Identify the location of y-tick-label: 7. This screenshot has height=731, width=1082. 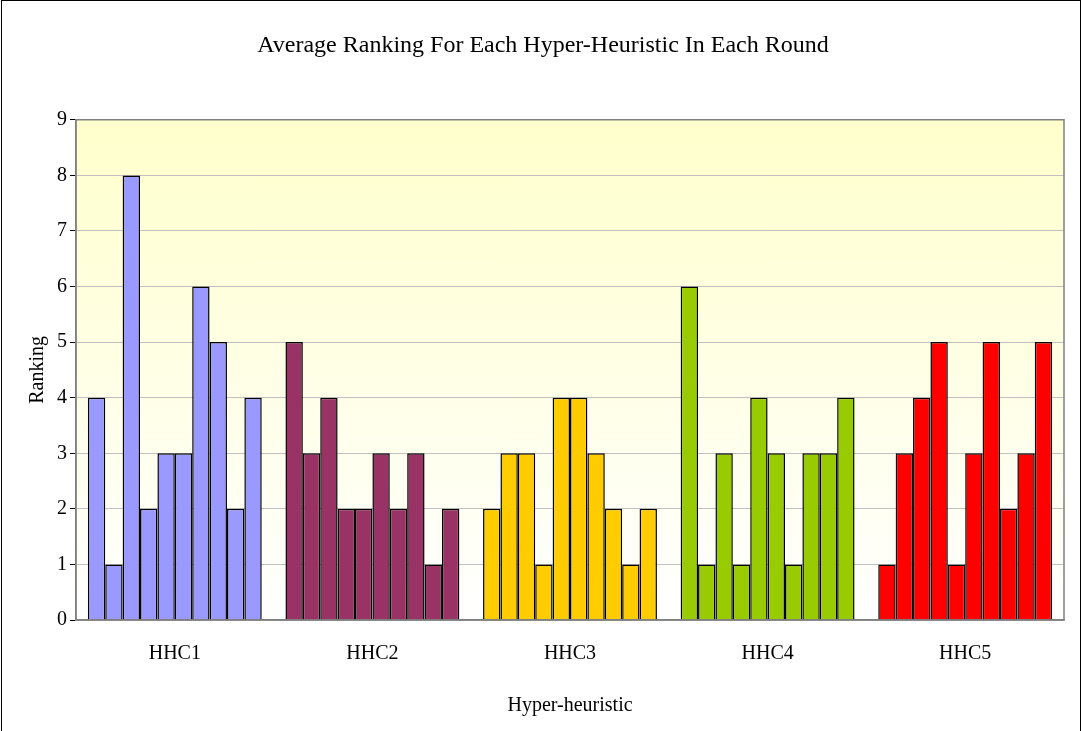
(62, 229).